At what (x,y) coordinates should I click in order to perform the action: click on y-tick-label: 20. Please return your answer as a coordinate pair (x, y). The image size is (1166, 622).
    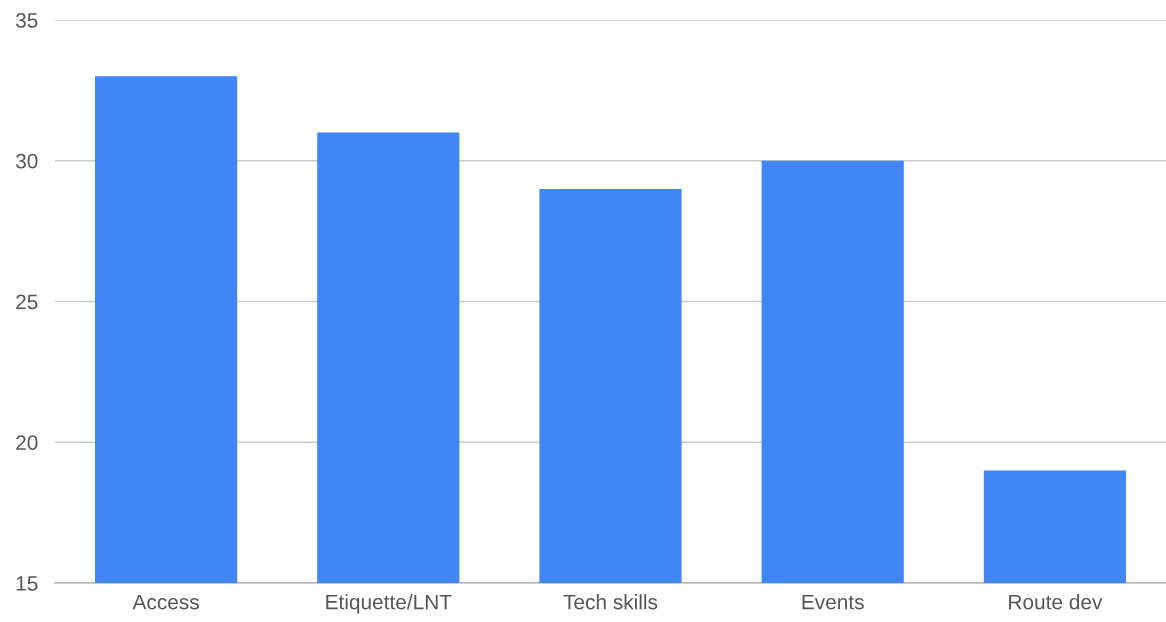
    Looking at the image, I should click on (27, 442).